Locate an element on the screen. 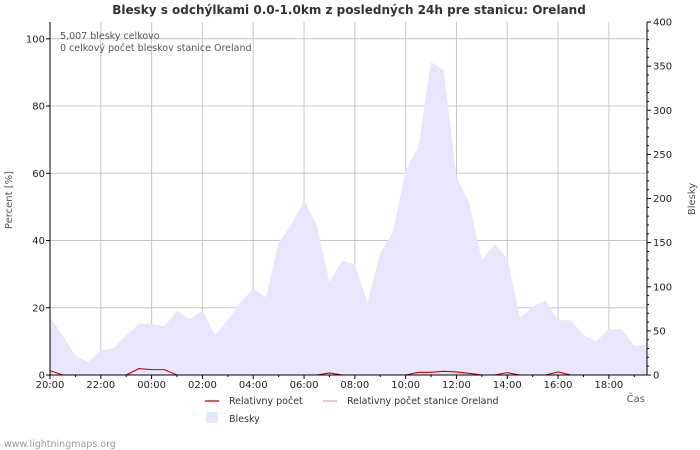 Image resolution: width=700 pixels, height=450 pixels. right-tick-label: 350 is located at coordinates (662, 67).